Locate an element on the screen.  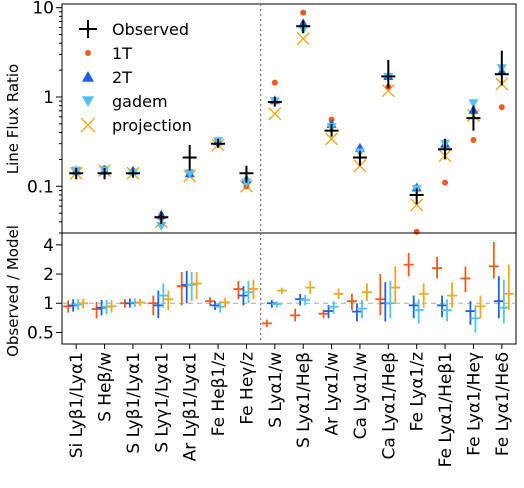
top-tick-label: 1 is located at coordinates (48, 98).